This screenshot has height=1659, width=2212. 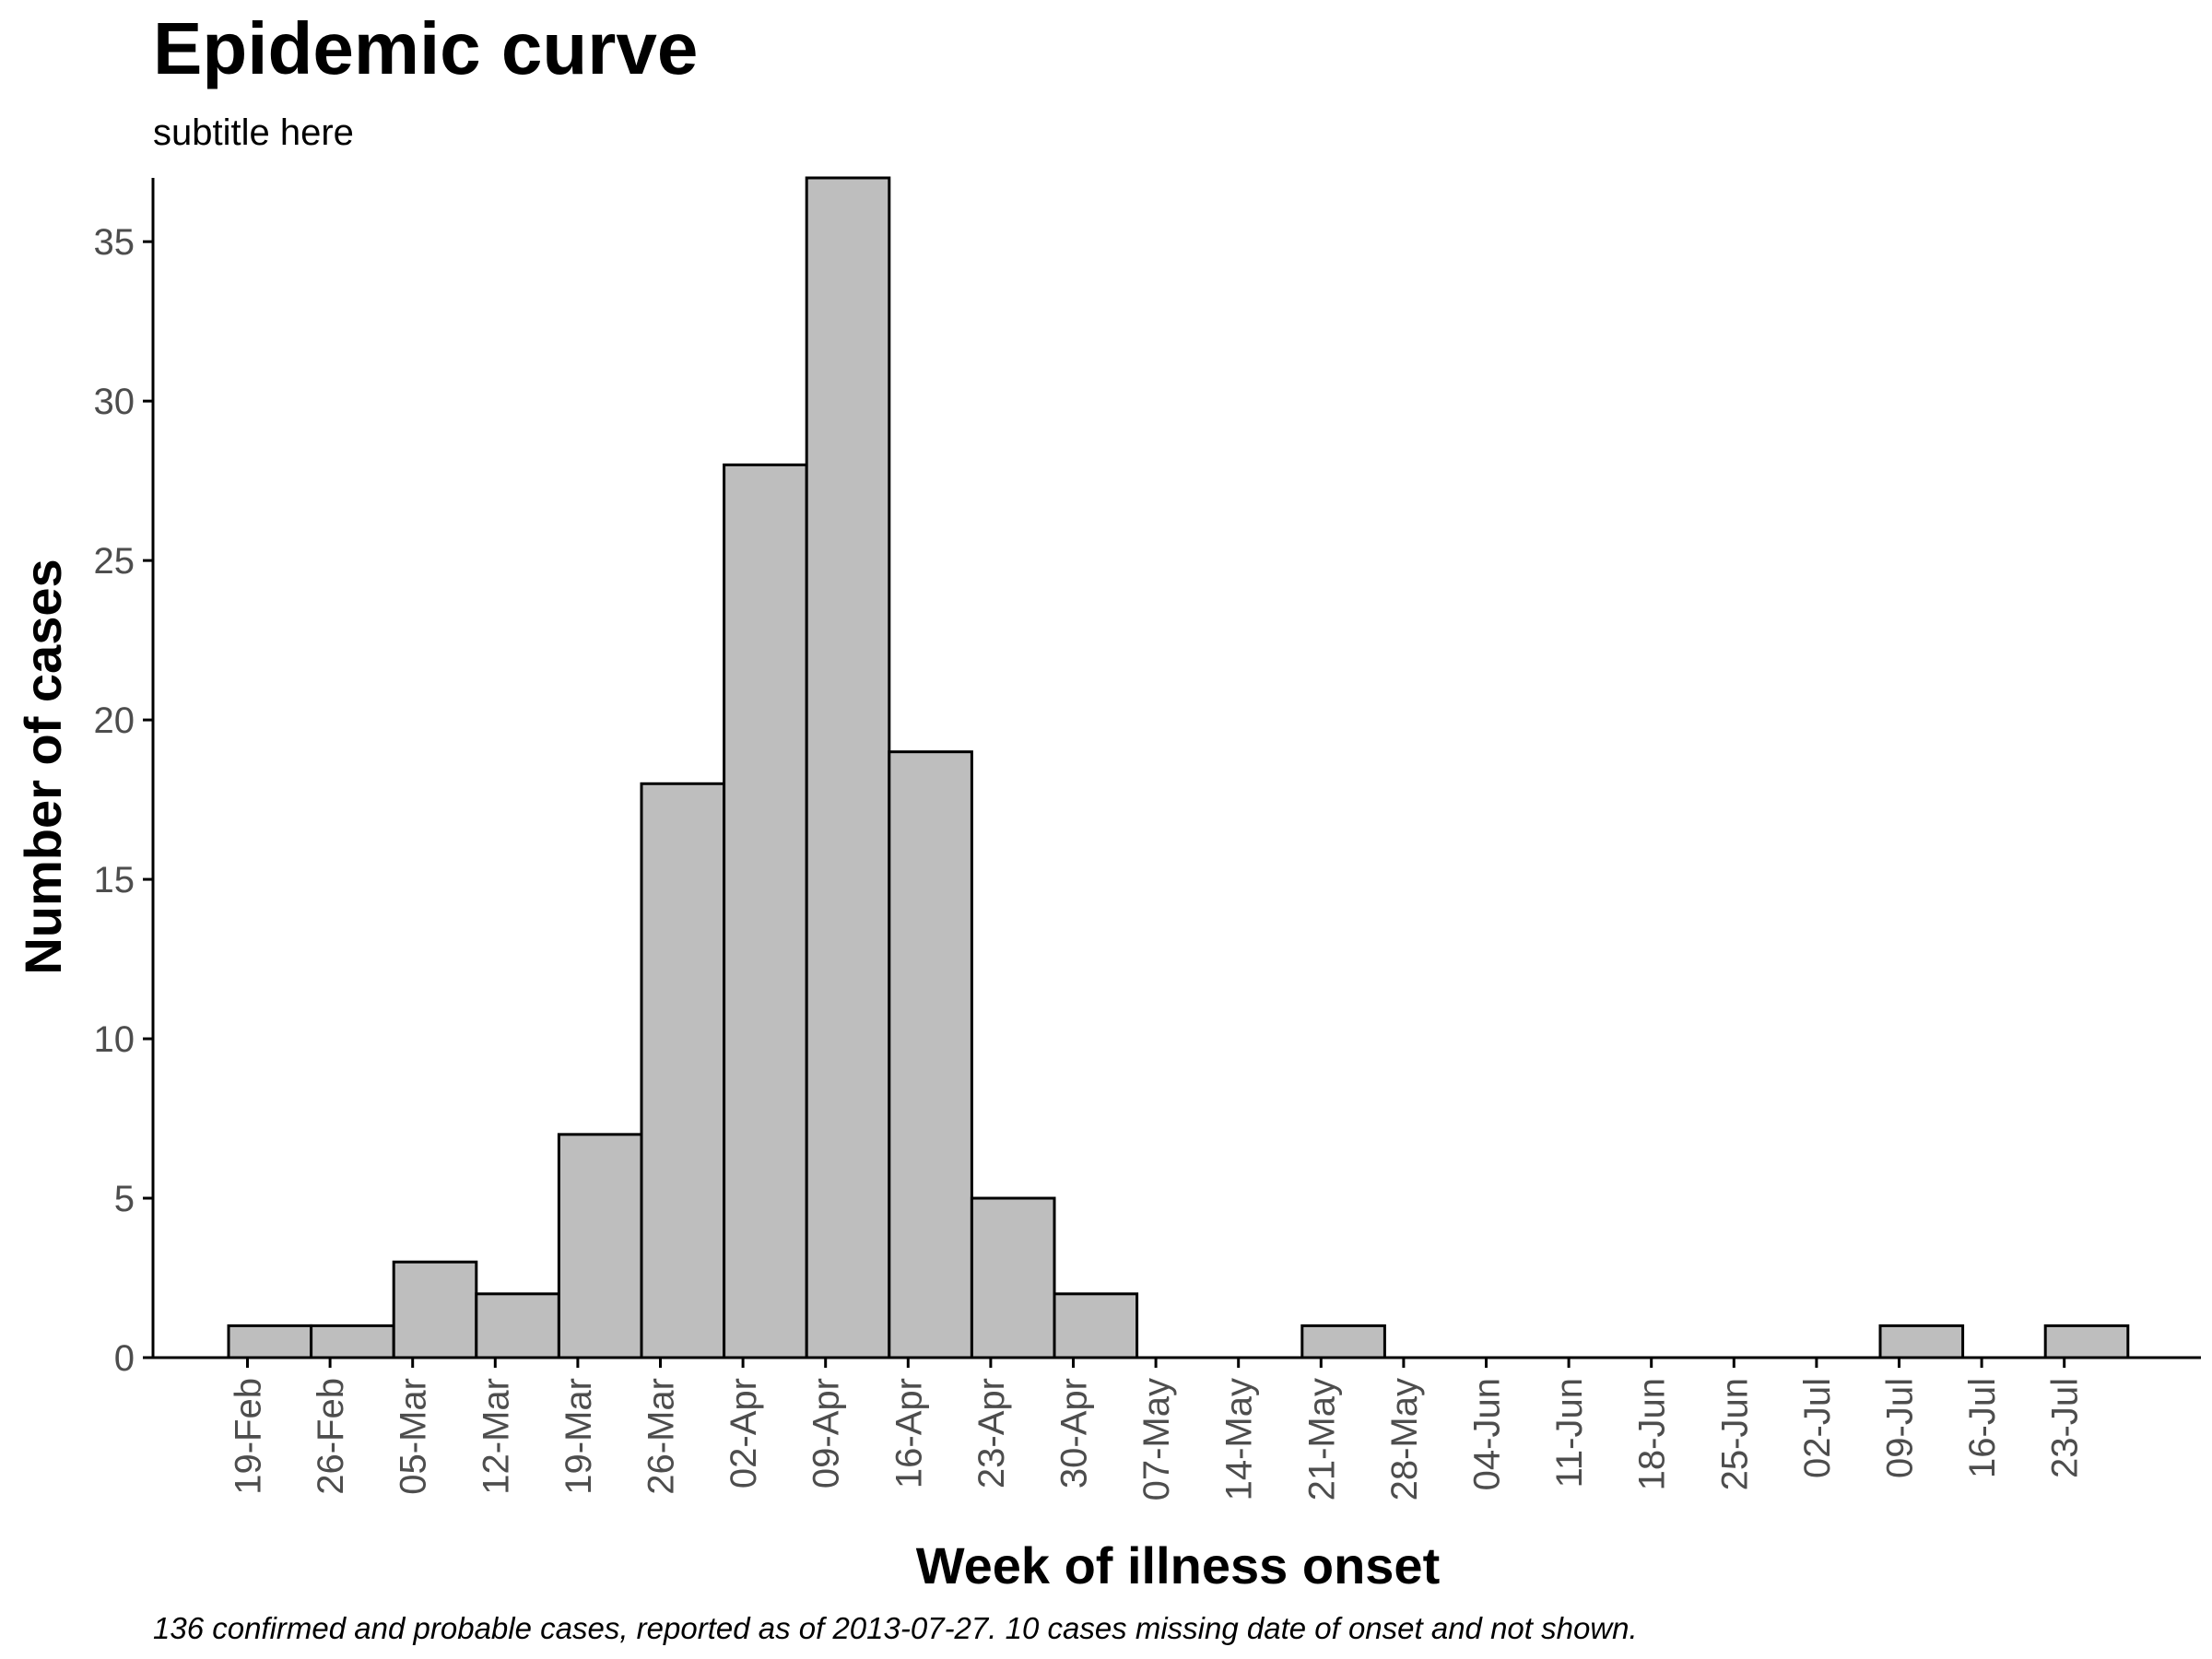 What do you see at coordinates (124, 1358) in the screenshot?
I see `y-tick-label-0: 0` at bounding box center [124, 1358].